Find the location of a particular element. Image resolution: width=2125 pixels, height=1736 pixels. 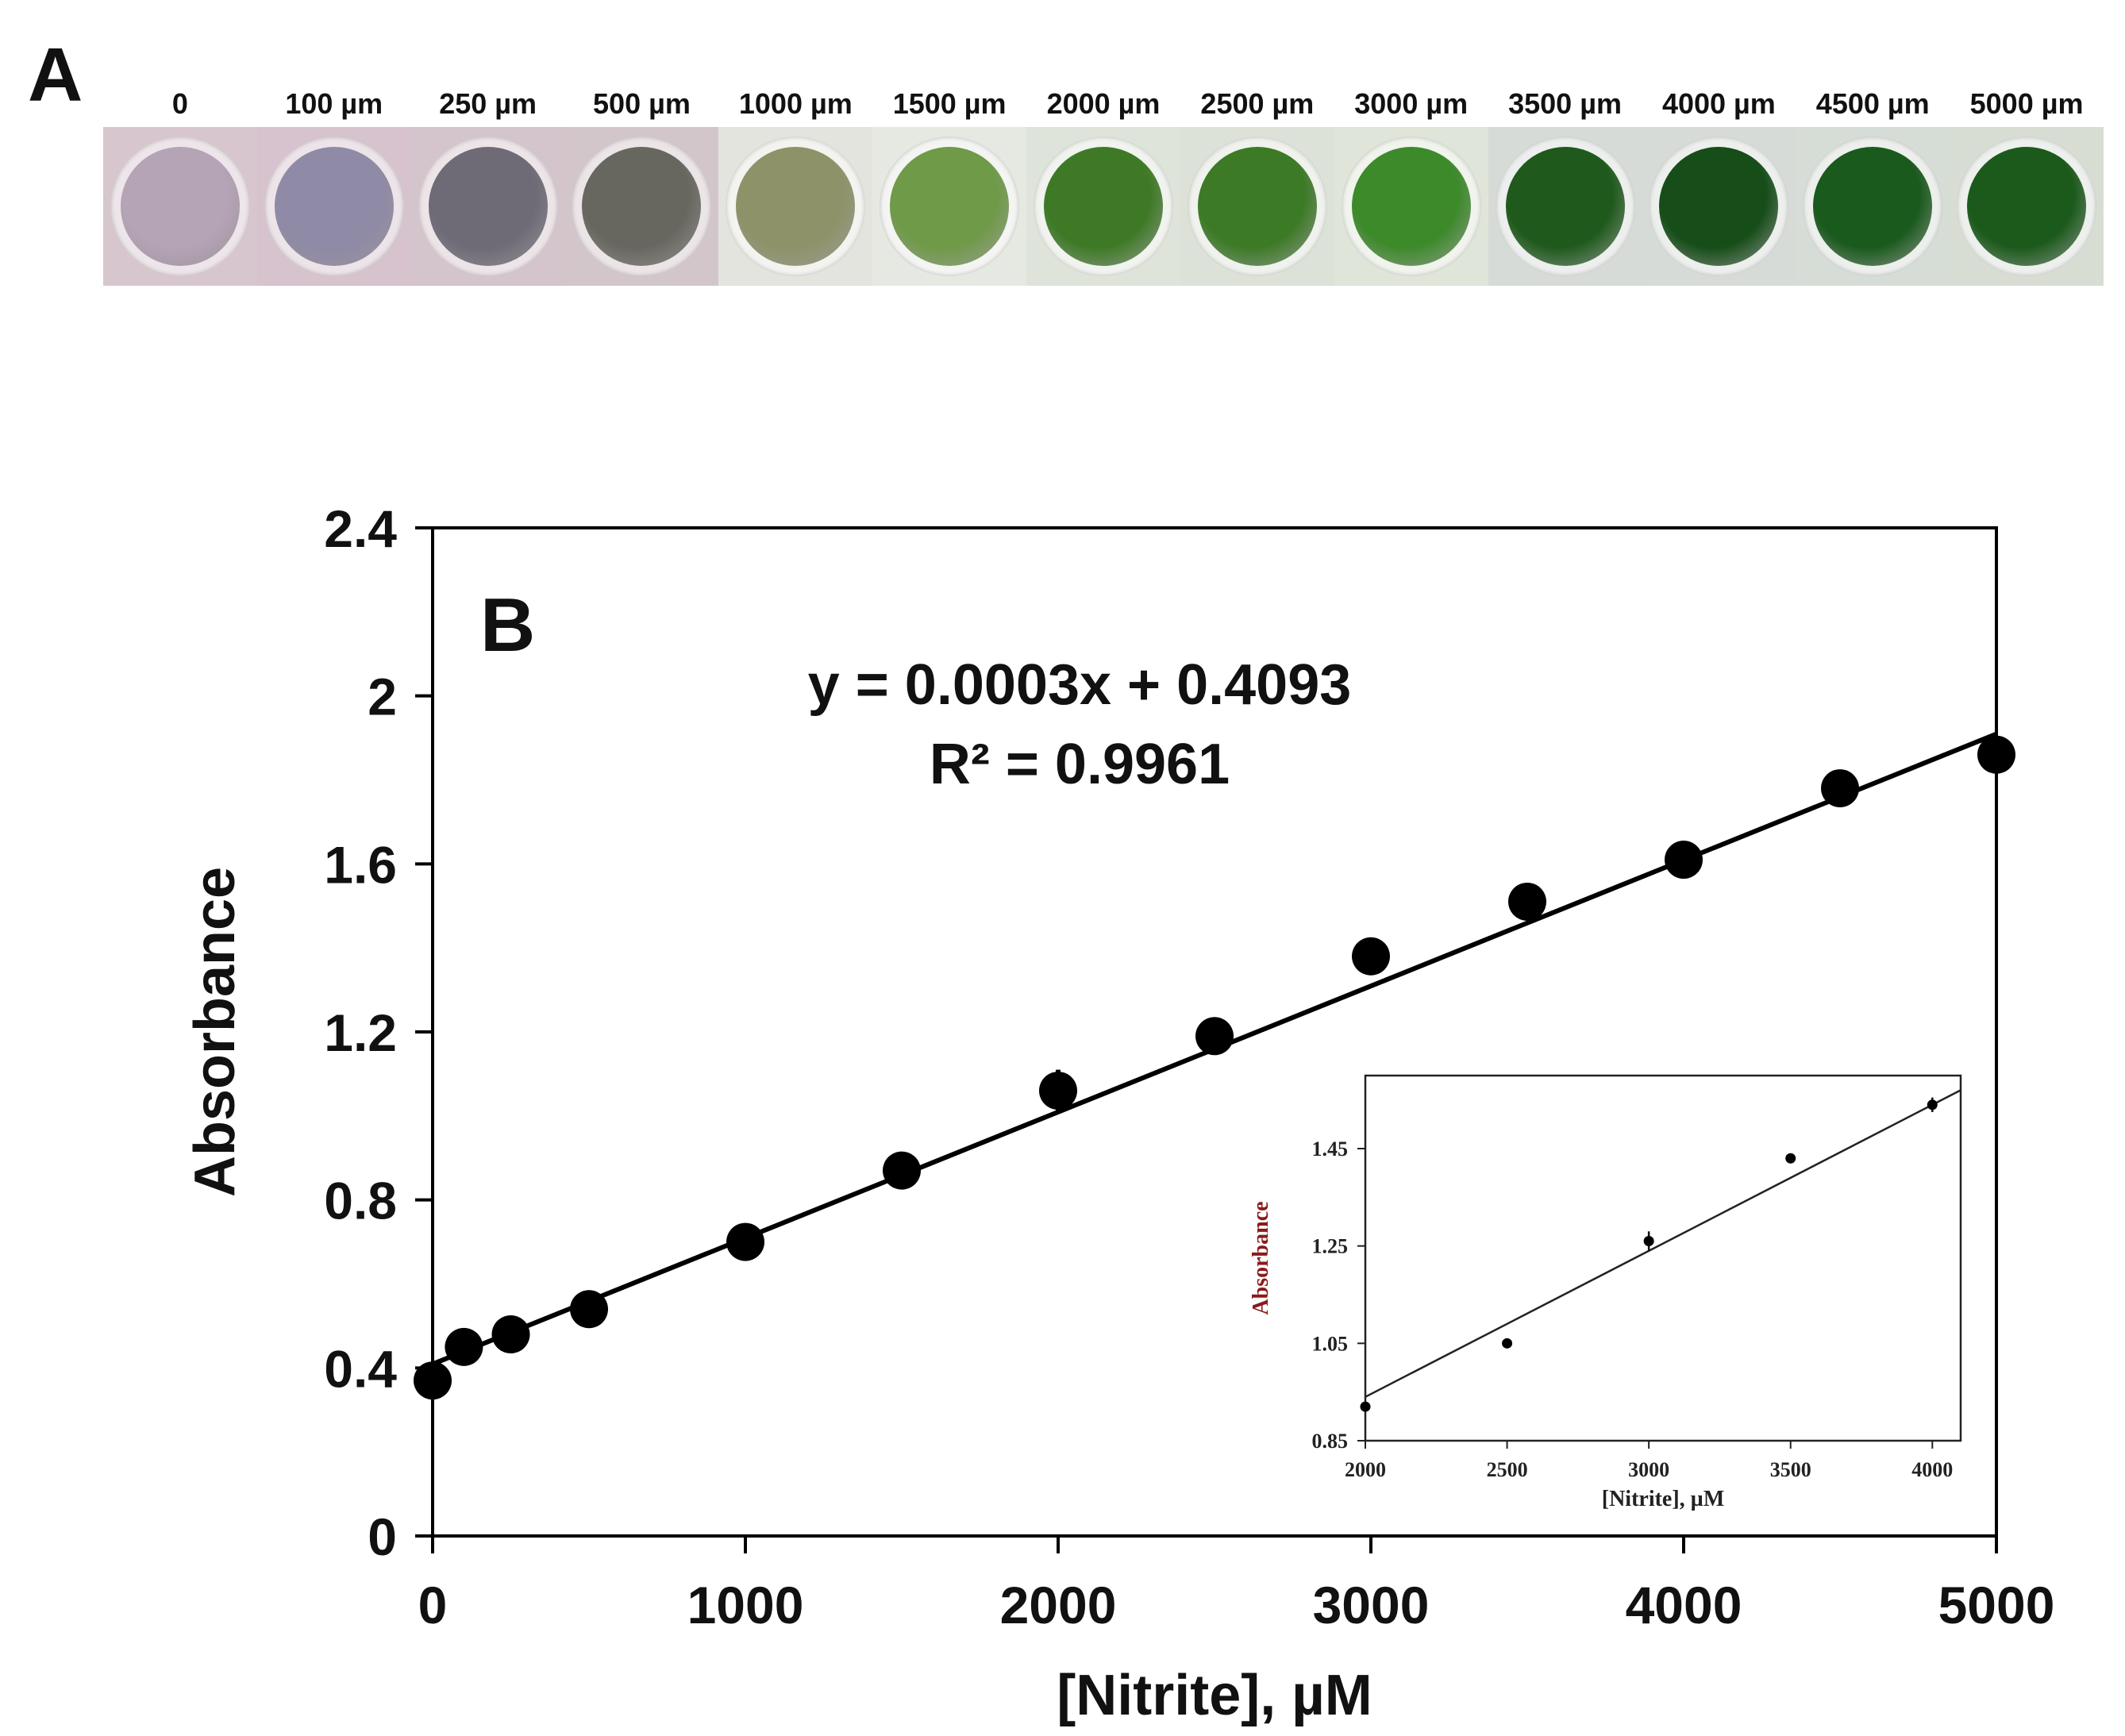

well-label-0: 0 is located at coordinates (179, 103).